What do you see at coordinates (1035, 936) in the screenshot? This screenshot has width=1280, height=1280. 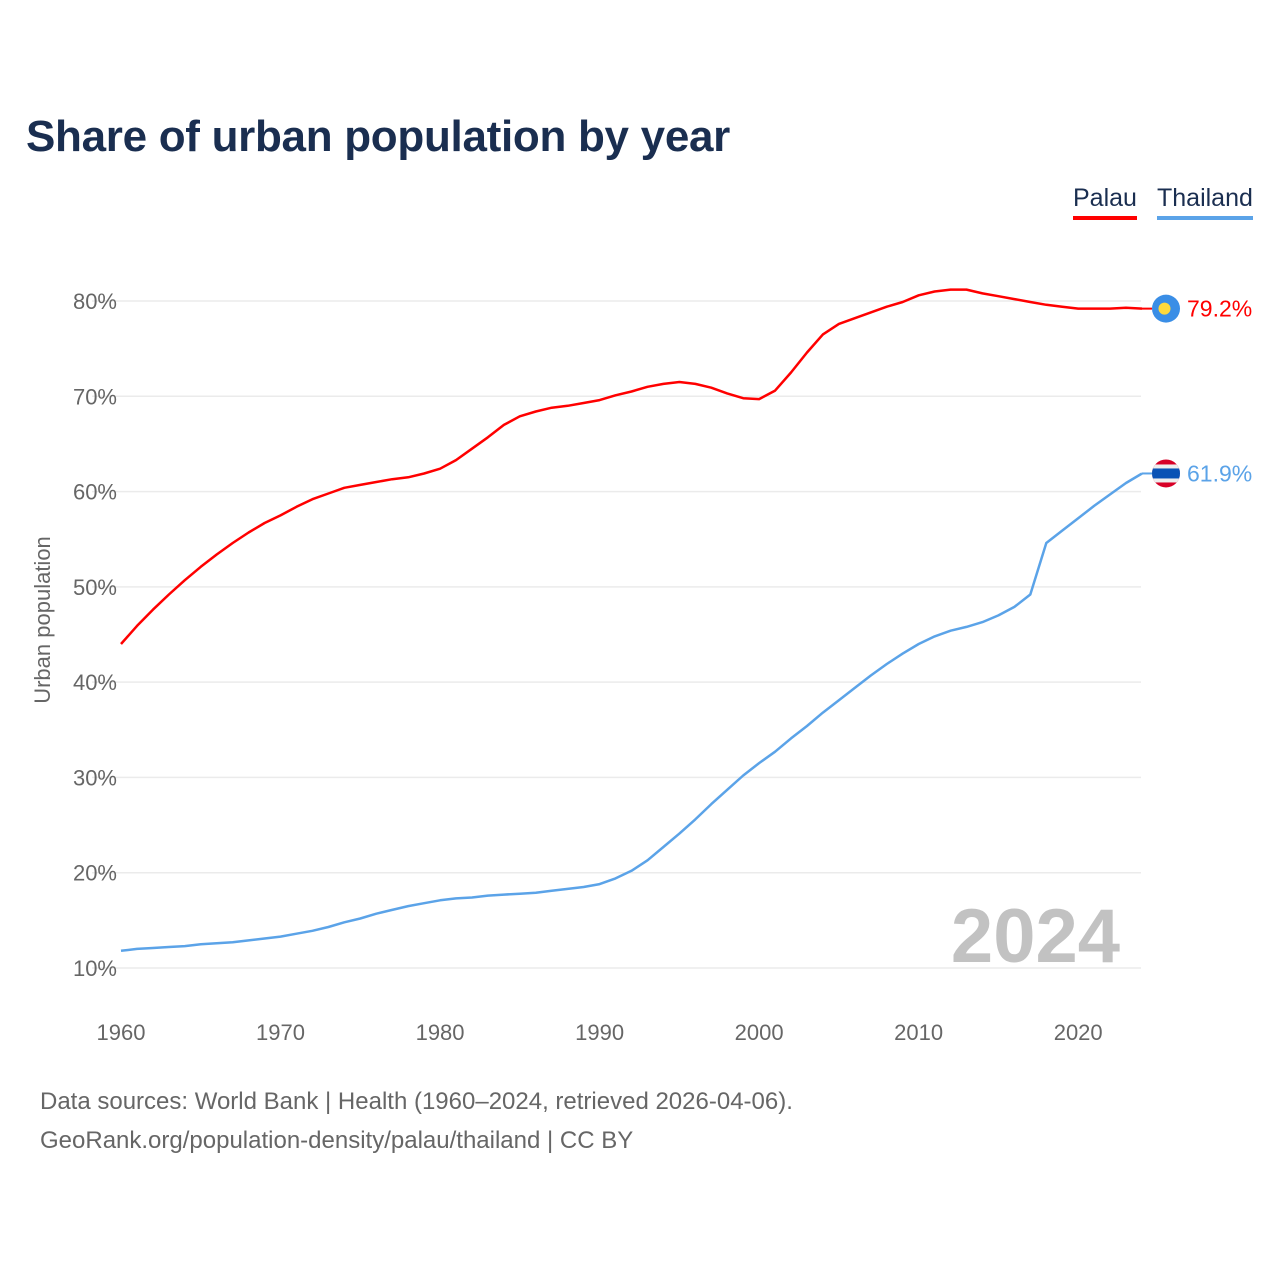 I see `year-watermark: 2024` at bounding box center [1035, 936].